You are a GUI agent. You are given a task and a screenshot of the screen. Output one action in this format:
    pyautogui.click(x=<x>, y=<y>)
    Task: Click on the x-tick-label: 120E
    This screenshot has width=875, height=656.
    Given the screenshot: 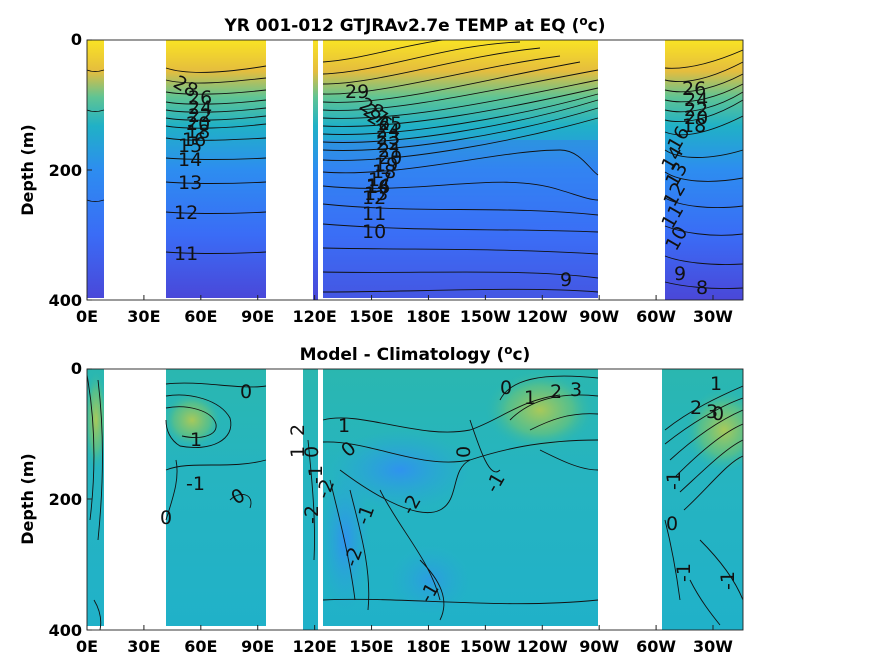 What is the action you would take?
    pyautogui.click(x=314, y=646)
    